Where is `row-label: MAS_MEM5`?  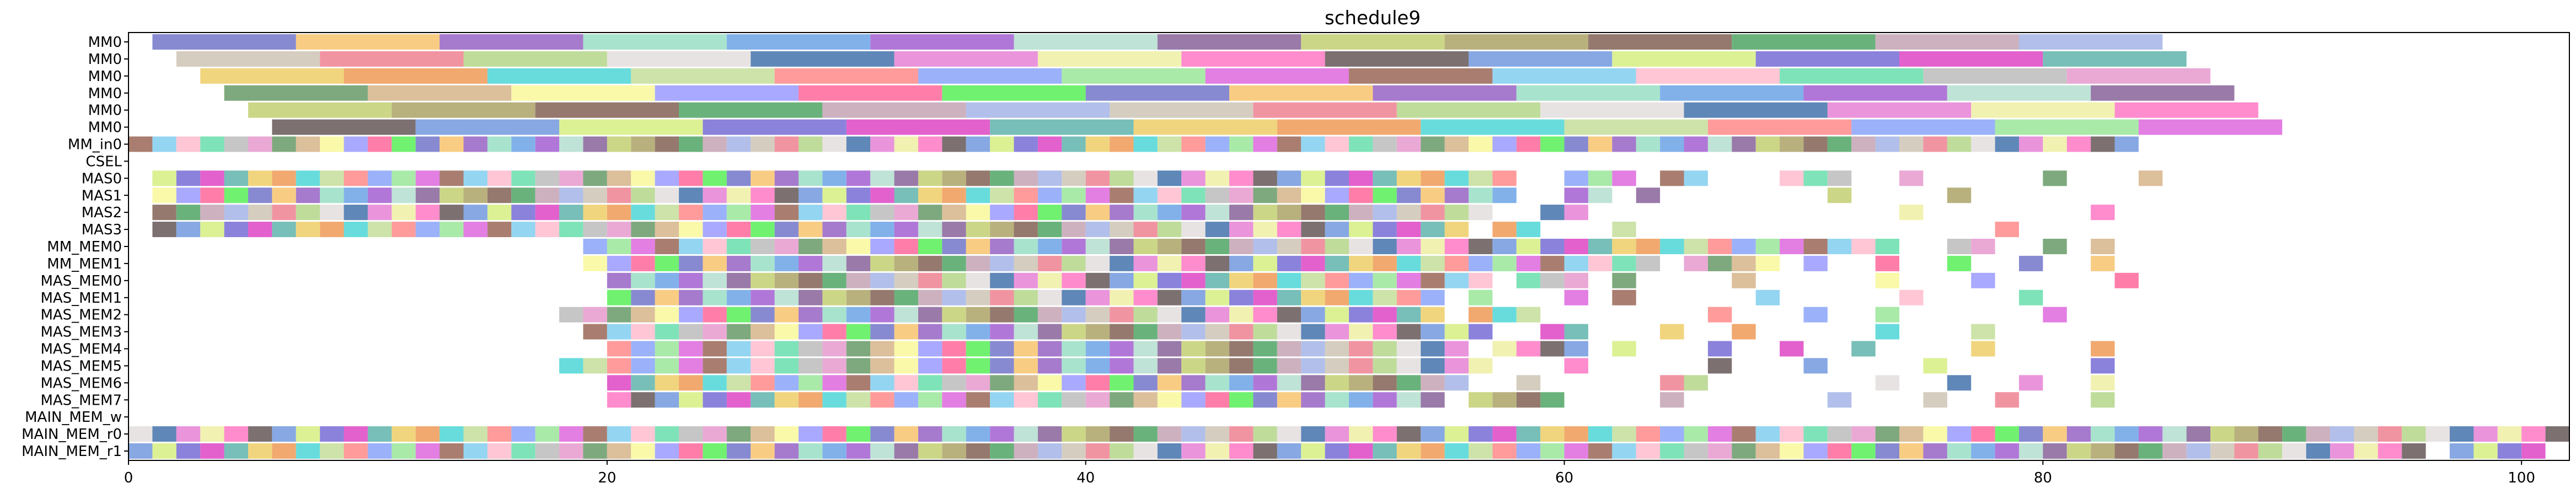 row-label: MAS_MEM5 is located at coordinates (81, 366).